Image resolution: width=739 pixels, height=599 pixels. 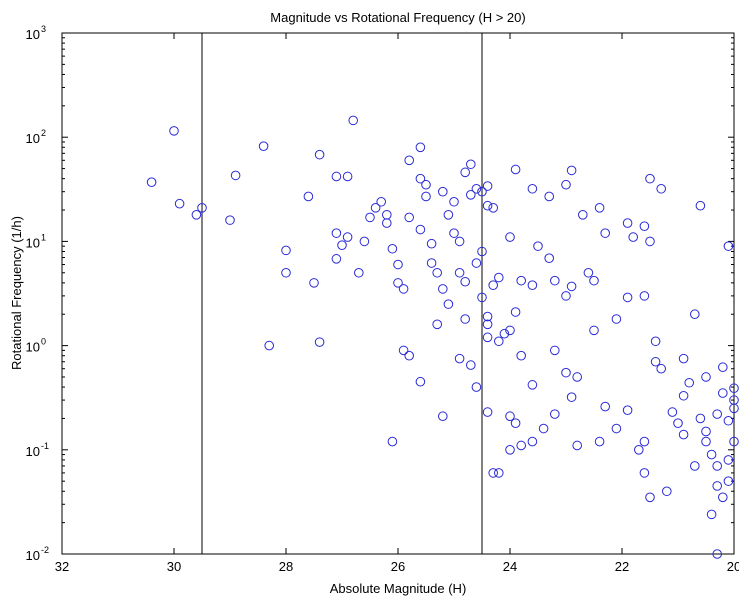 What do you see at coordinates (45, 446) in the screenshot?
I see `y-tick-exponent: -1` at bounding box center [45, 446].